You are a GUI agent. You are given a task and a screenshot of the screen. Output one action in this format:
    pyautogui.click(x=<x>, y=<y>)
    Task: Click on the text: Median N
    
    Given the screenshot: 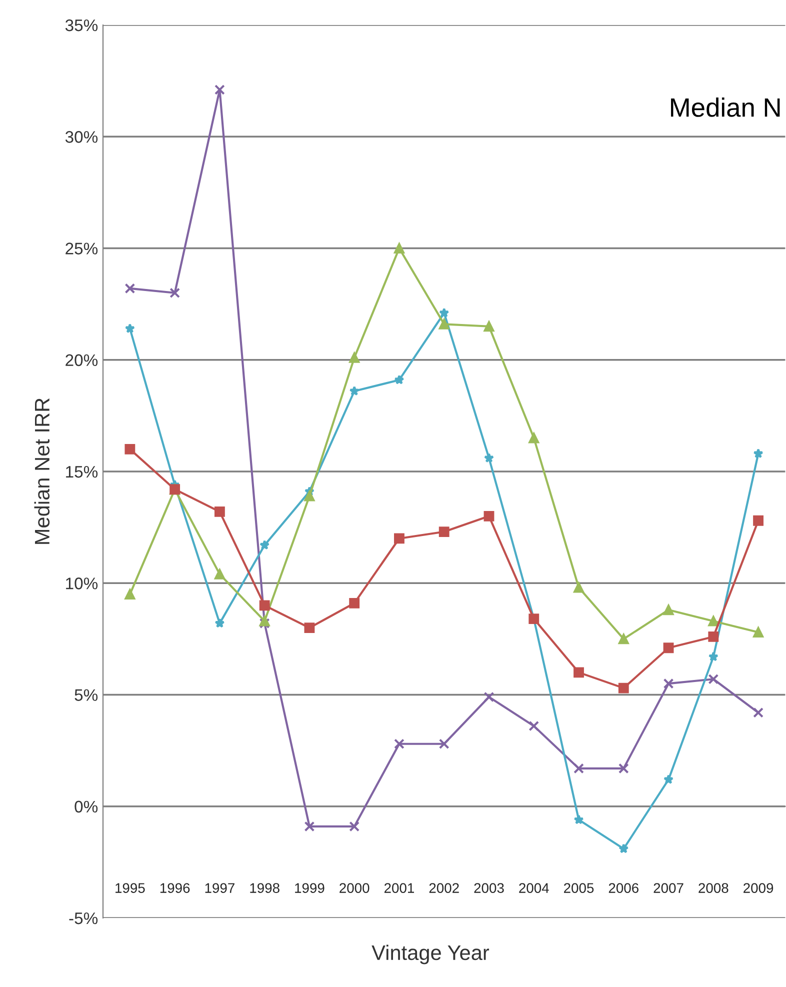 What is the action you would take?
    pyautogui.click(x=725, y=107)
    